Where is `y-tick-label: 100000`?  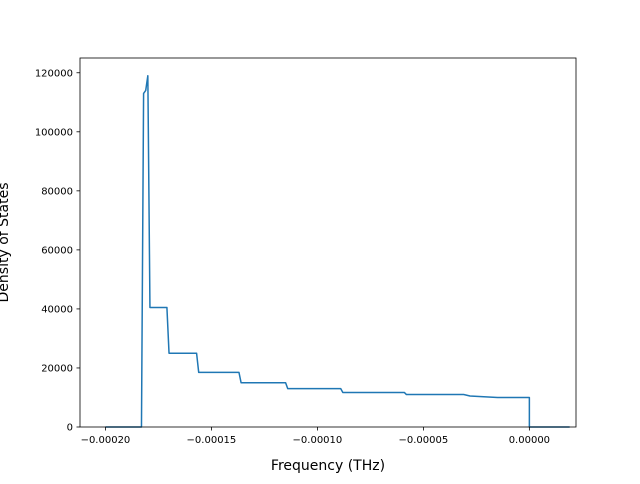
y-tick-label: 100000 is located at coordinates (54, 132).